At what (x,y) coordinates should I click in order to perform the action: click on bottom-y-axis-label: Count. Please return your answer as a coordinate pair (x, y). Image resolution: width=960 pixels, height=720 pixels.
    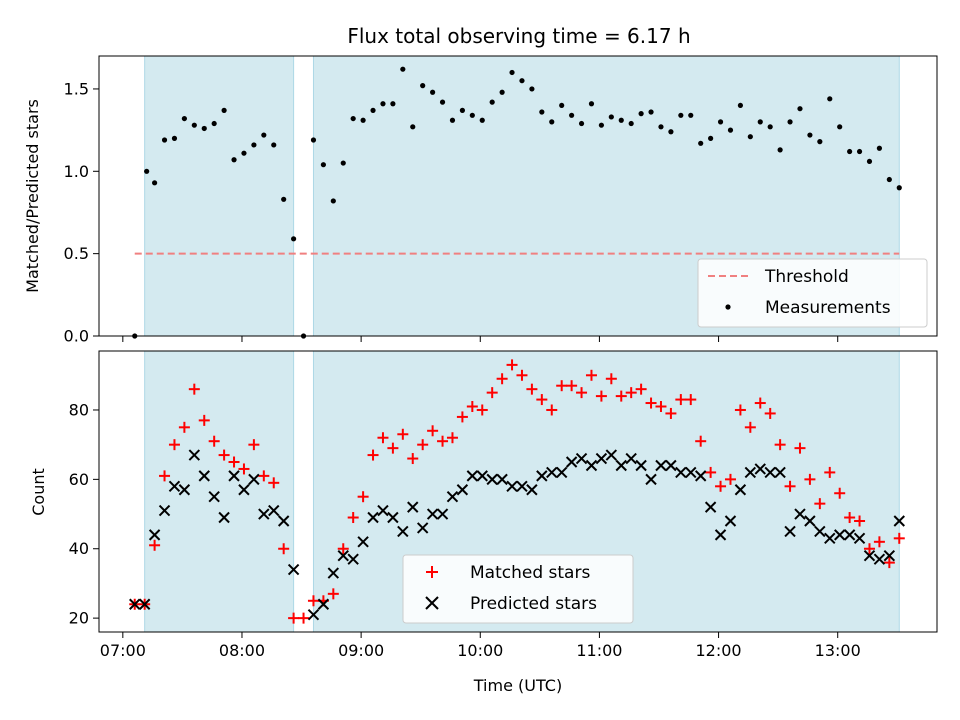
    Looking at the image, I should click on (38, 492).